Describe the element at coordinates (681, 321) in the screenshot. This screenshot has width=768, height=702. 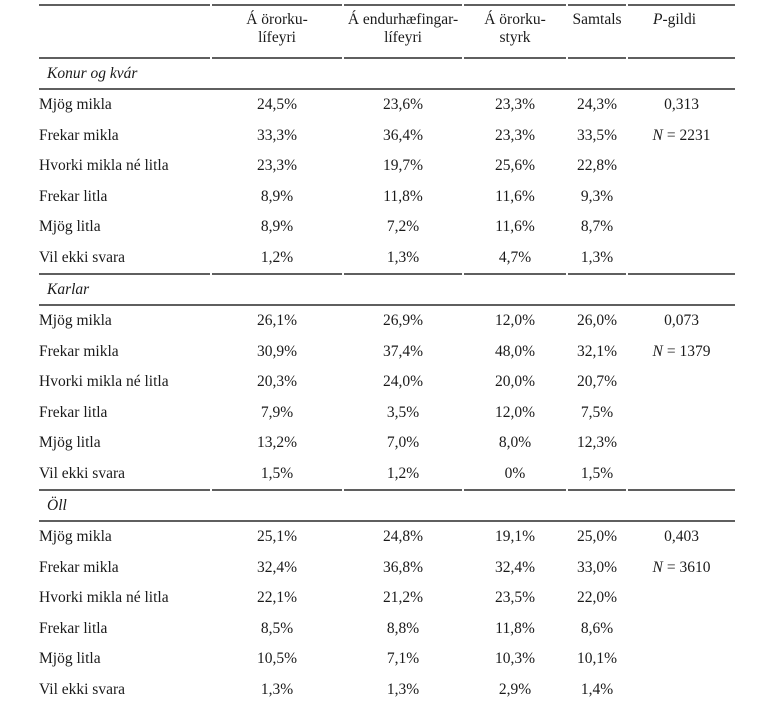
I see `p-value: 0,073` at that location.